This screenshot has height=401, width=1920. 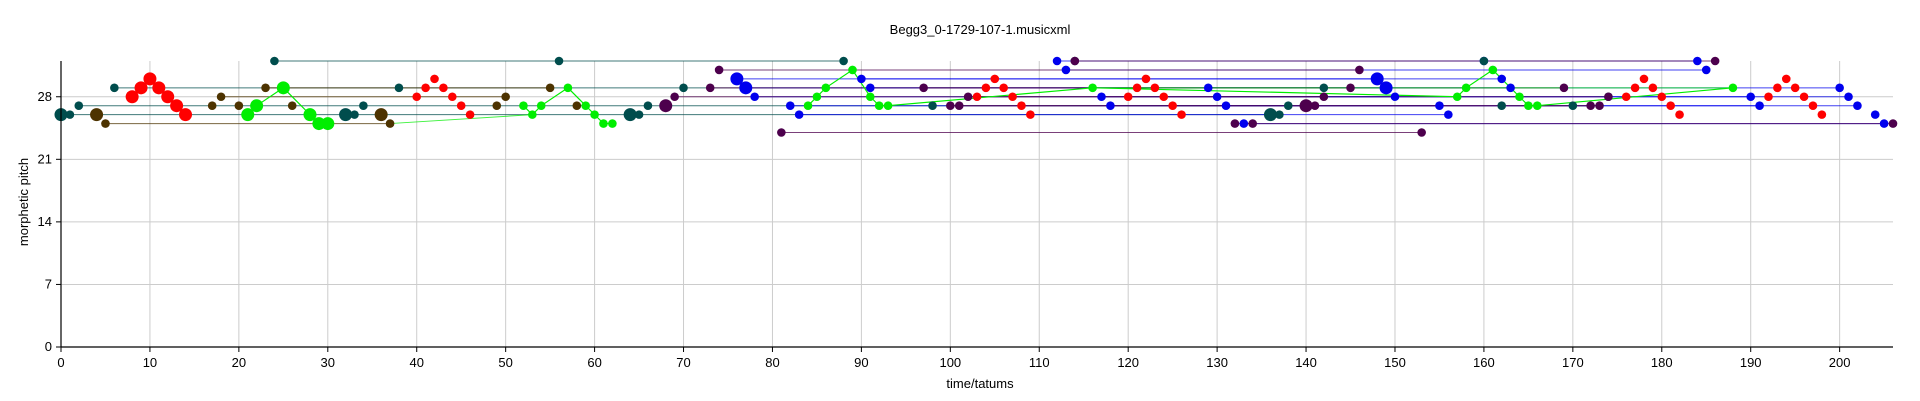 What do you see at coordinates (416, 362) in the screenshot?
I see `x-tick-label: 40` at bounding box center [416, 362].